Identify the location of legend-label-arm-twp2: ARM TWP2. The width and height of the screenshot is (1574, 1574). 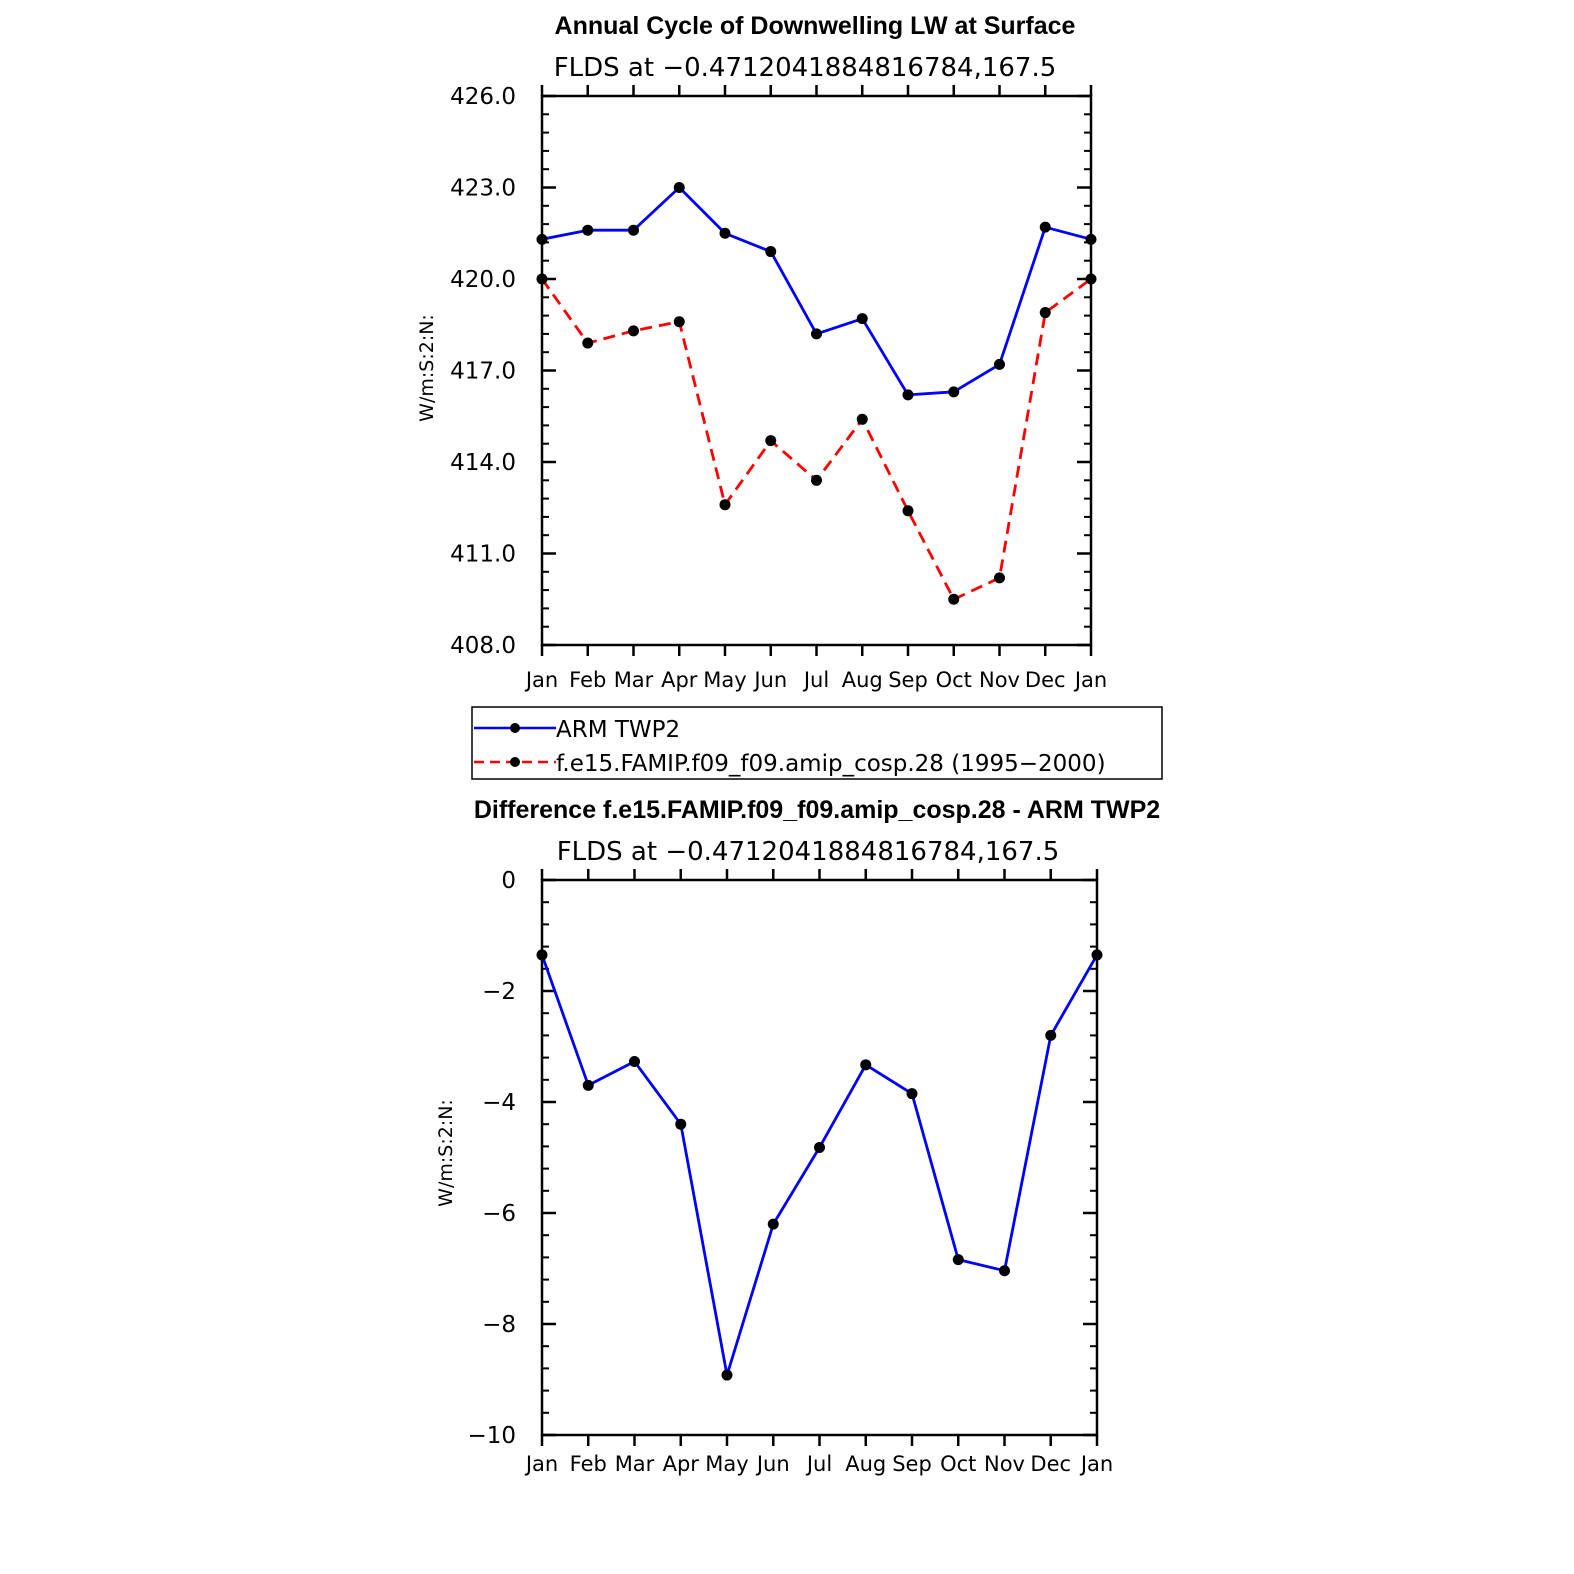
(618, 730).